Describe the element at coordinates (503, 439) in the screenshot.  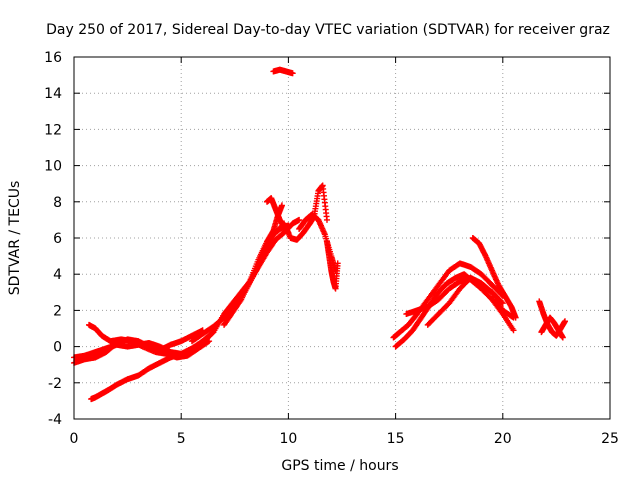
I see `x-tick-label: 20` at that location.